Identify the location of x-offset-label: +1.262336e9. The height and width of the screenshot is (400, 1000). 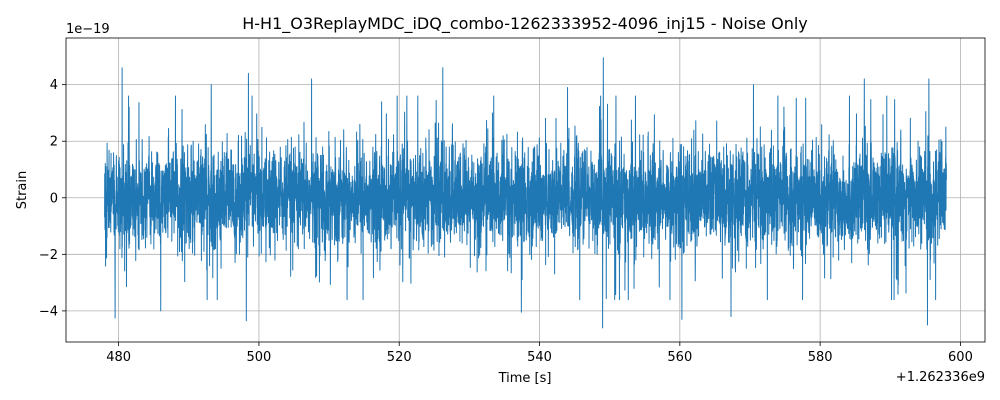
(940, 377).